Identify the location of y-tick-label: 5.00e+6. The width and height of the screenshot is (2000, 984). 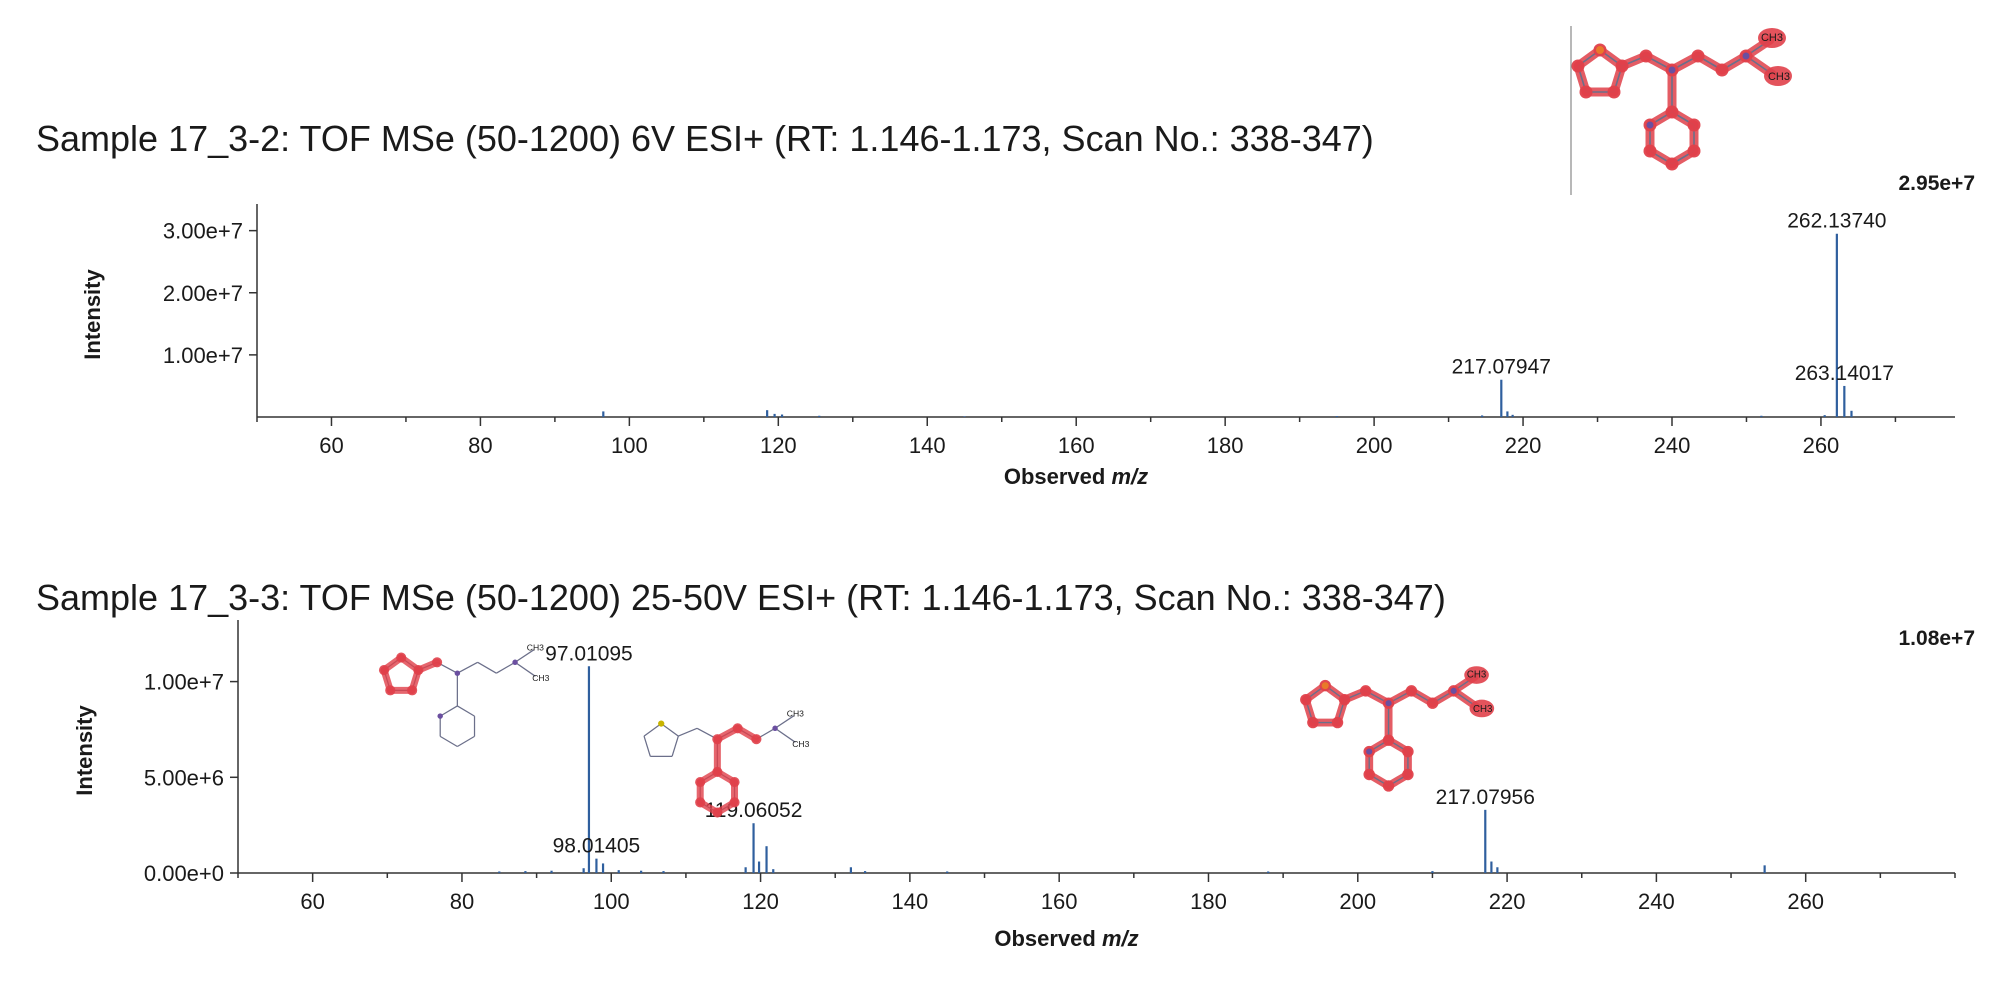
(184, 777).